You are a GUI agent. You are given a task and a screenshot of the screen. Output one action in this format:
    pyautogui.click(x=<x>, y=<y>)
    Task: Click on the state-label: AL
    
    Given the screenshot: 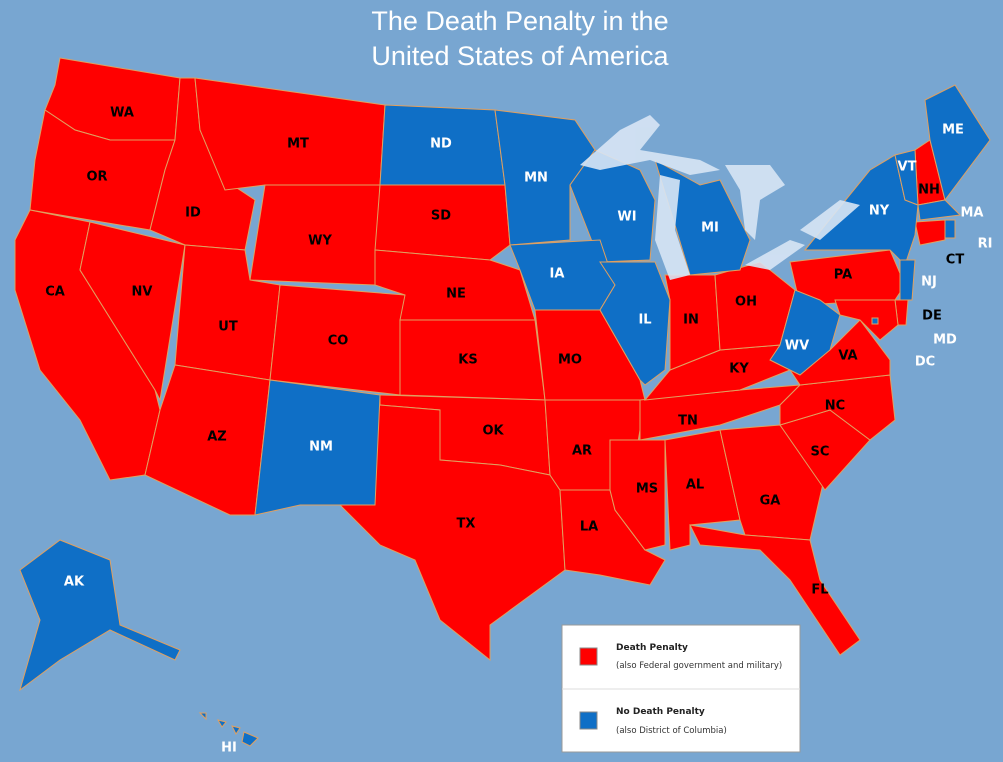 What is the action you would take?
    pyautogui.click(x=695, y=485)
    